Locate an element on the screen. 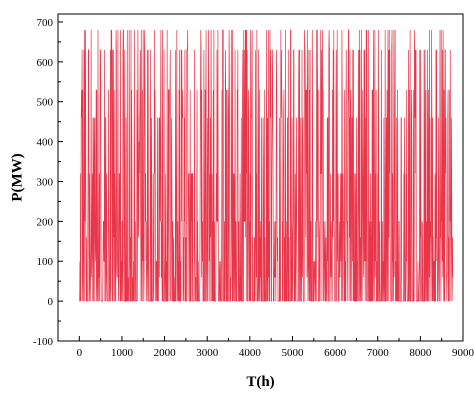 The width and height of the screenshot is (474, 400). y-tick-label: 500 is located at coordinates (45, 103).